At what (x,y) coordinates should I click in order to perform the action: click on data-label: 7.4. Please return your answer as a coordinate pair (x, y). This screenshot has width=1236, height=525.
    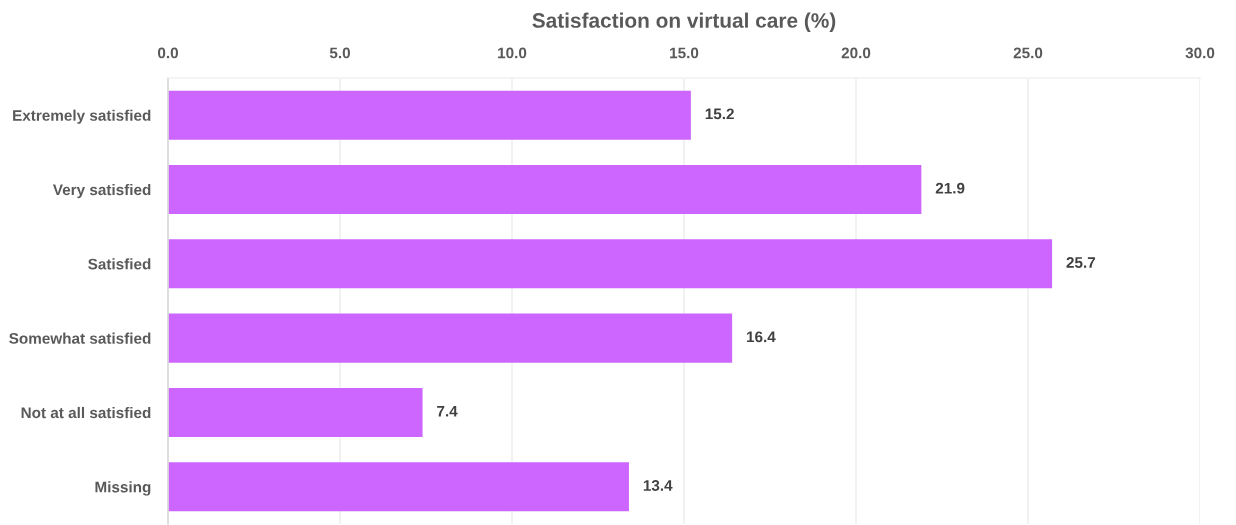
    Looking at the image, I should click on (447, 411).